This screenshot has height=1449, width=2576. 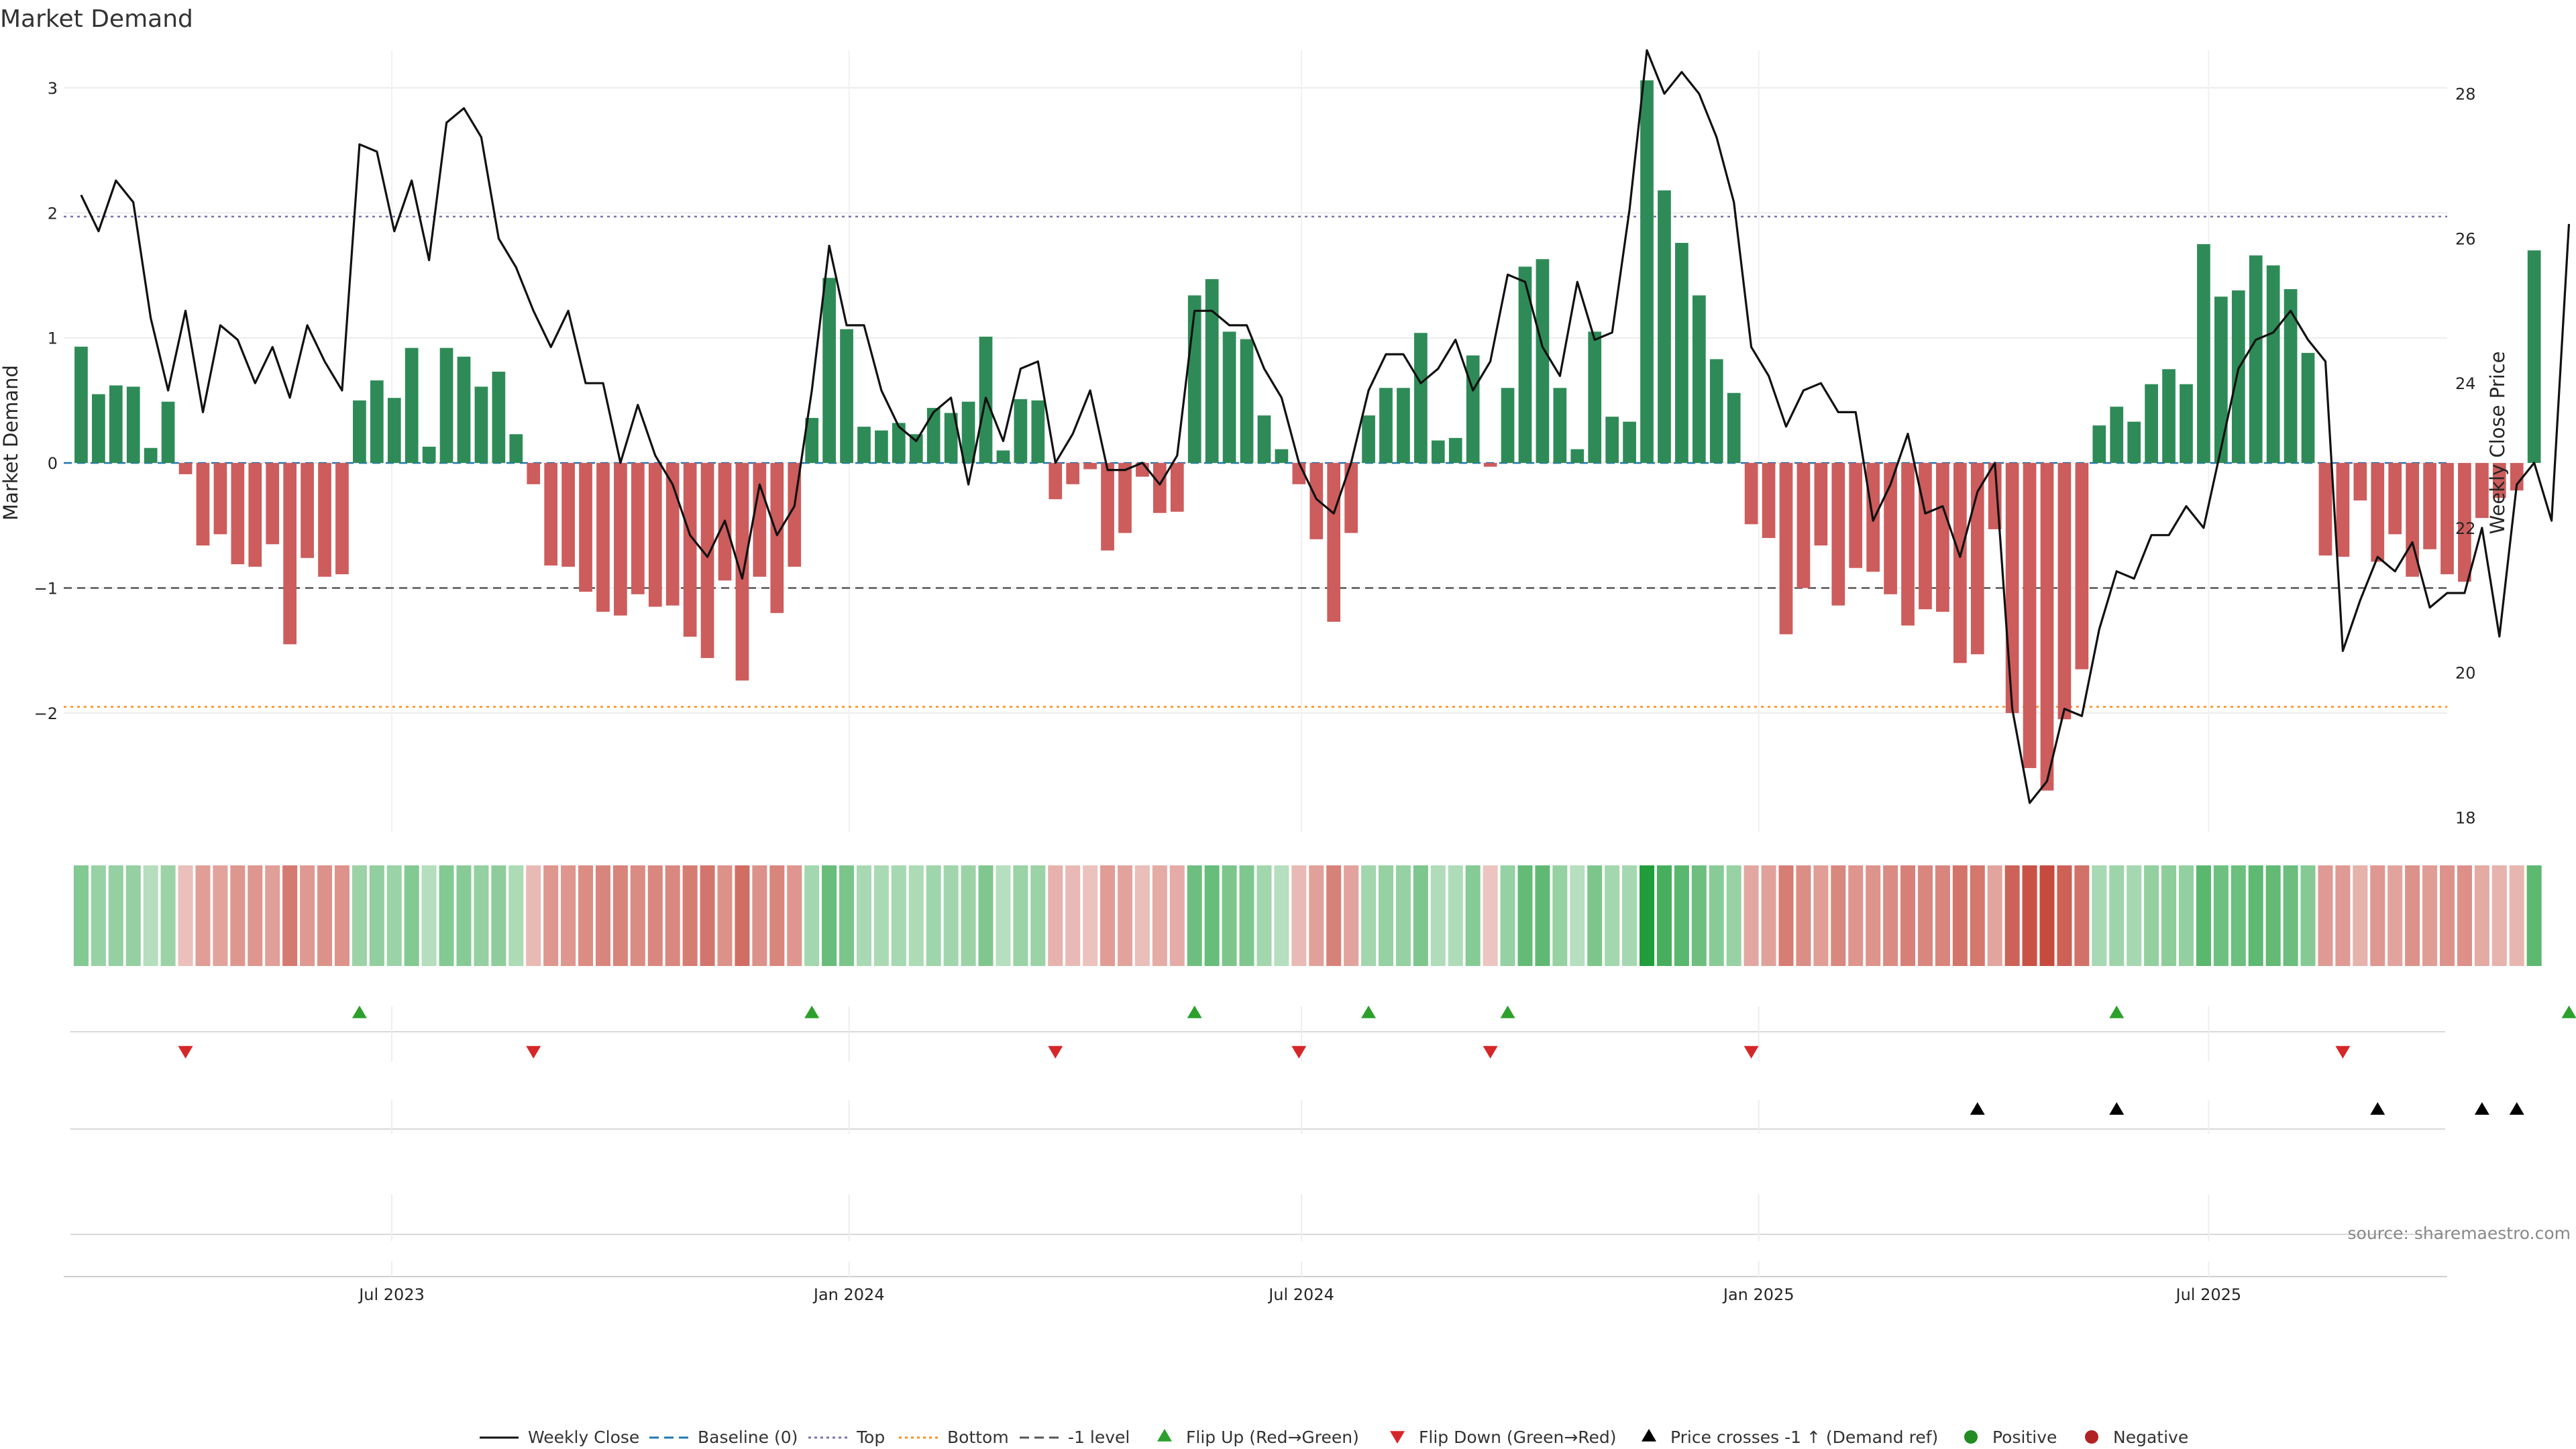 I want to click on left-tick-label: 2, so click(x=53, y=213).